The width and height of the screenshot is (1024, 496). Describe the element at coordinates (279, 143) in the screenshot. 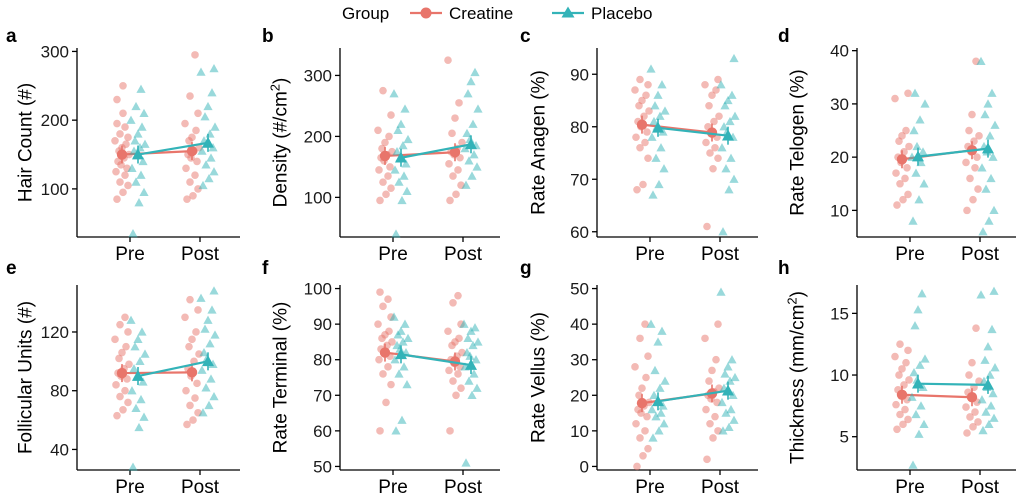

I see `y-axis-label: Density (#/cm2)` at that location.